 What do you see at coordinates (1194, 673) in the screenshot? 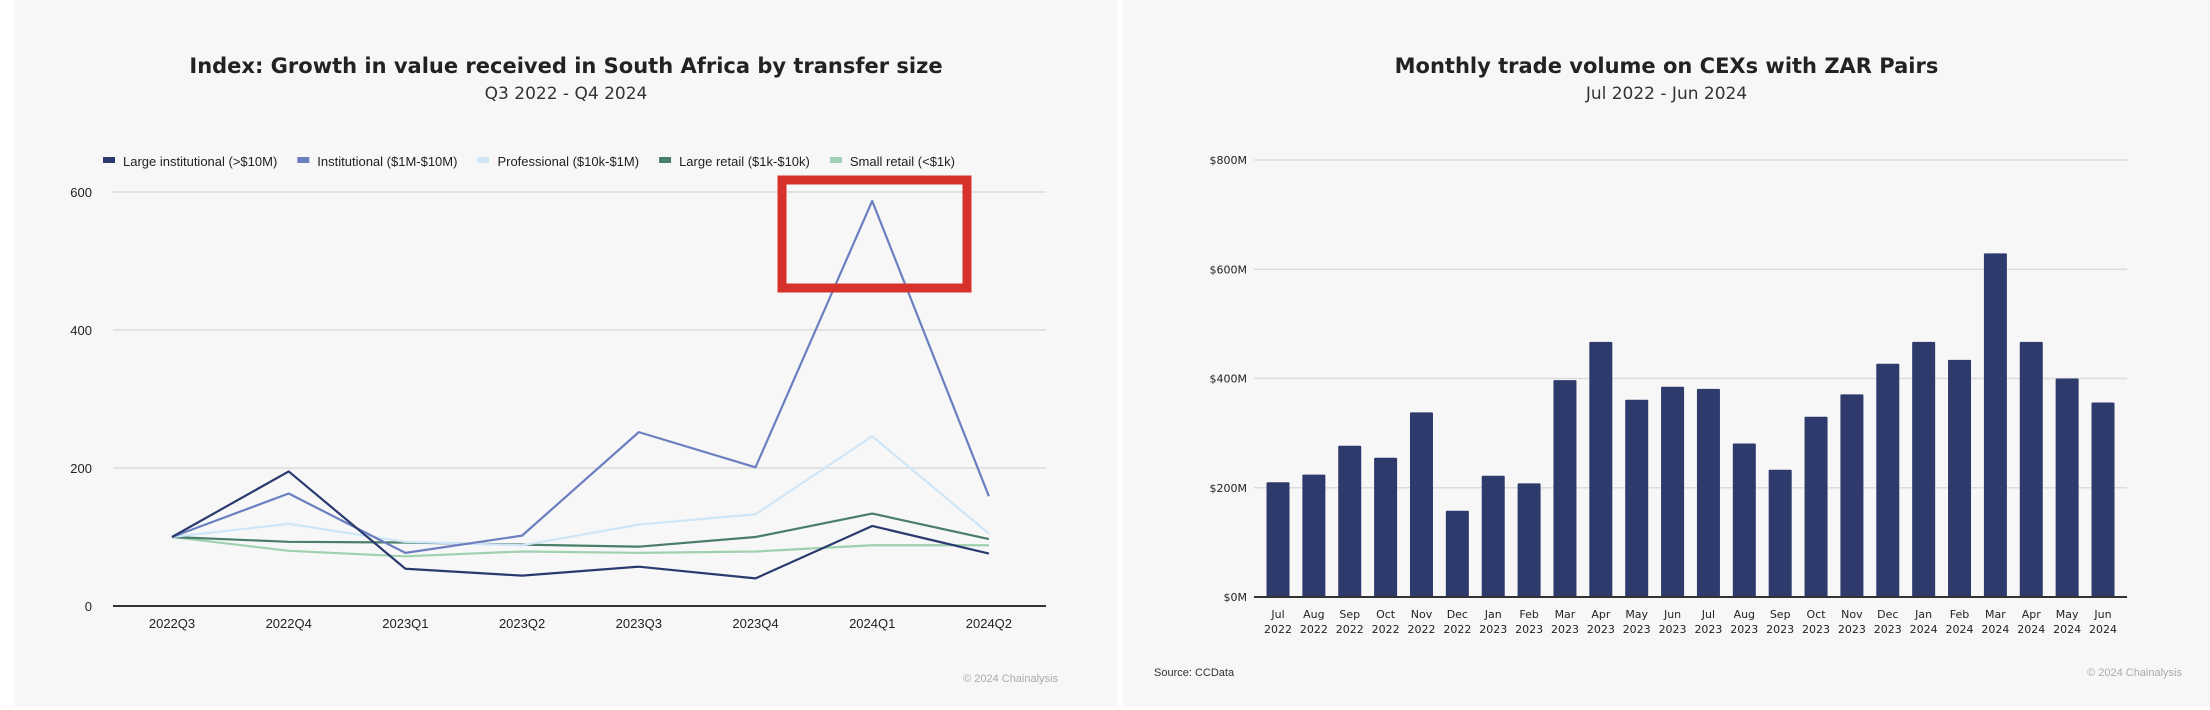
I see `source-note: Source: CCData` at bounding box center [1194, 673].